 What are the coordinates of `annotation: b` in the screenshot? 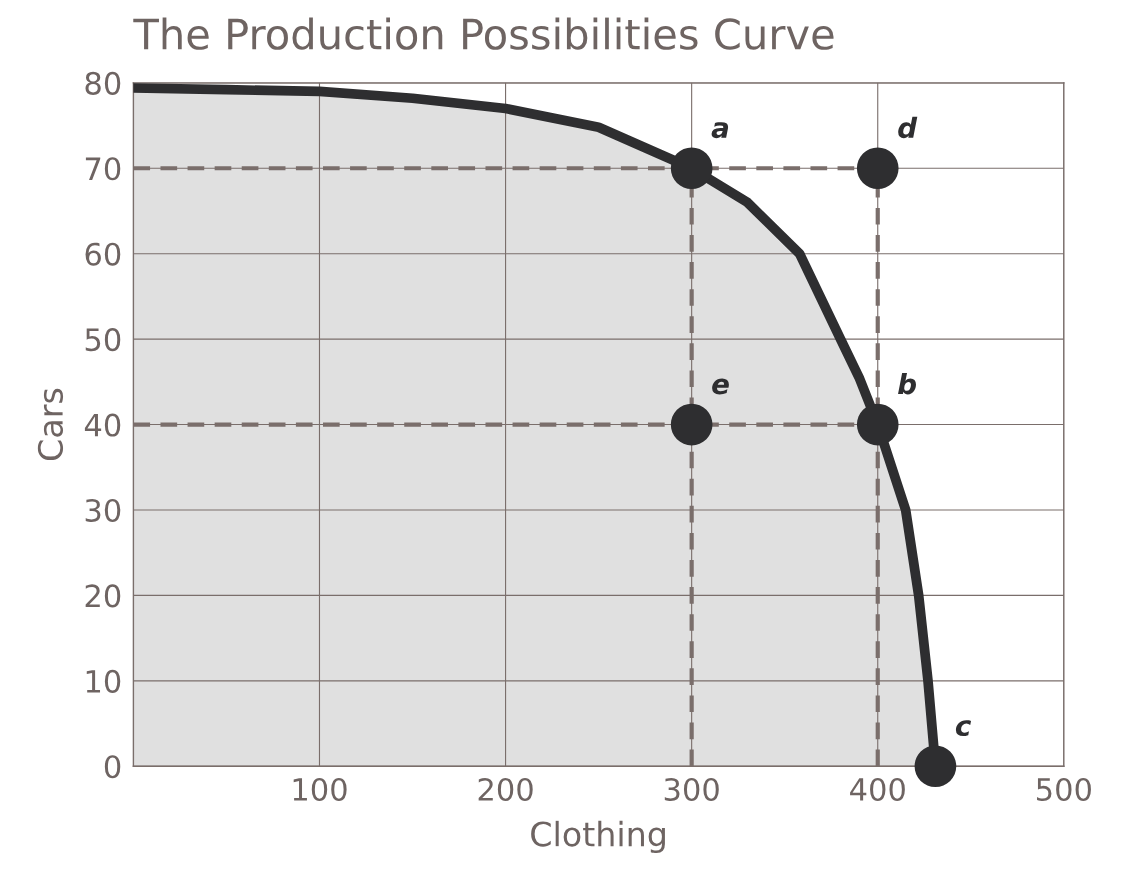 It's located at (907, 383).